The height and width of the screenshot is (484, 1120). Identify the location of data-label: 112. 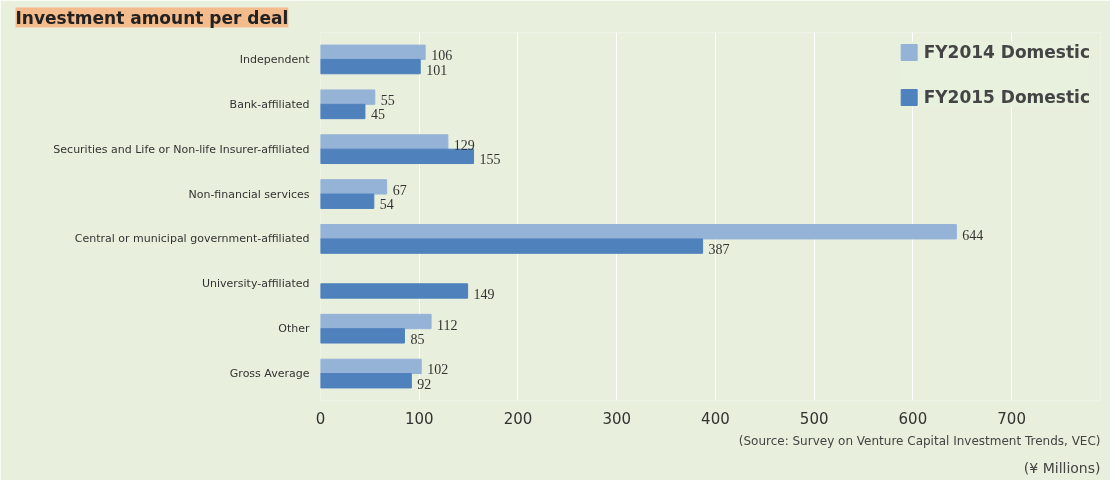
(447, 325).